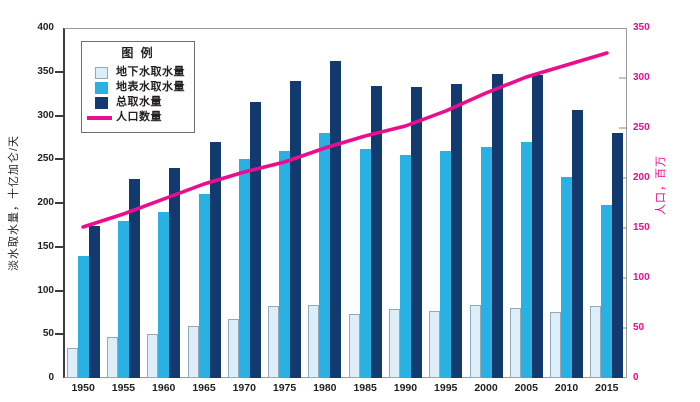  What do you see at coordinates (641, 77) in the screenshot?
I see `right-axis-tick-label: 300` at bounding box center [641, 77].